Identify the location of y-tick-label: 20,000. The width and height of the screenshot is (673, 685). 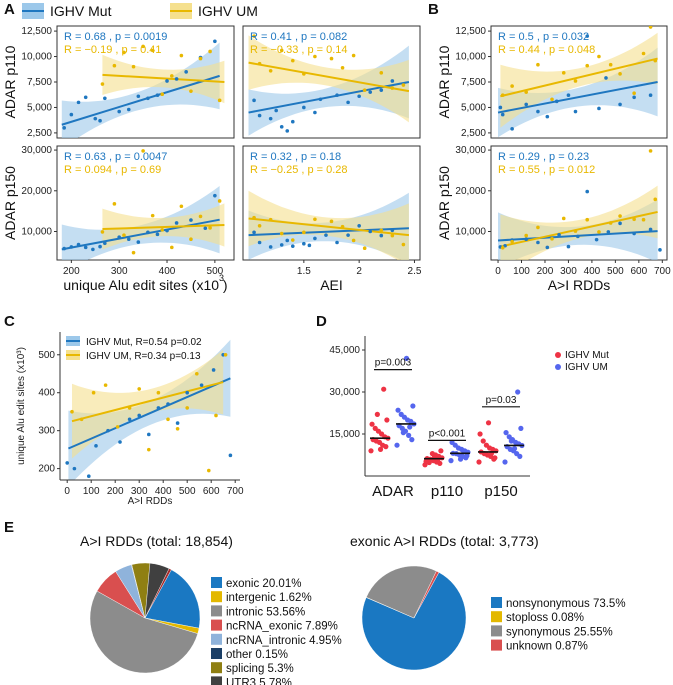
(36, 191).